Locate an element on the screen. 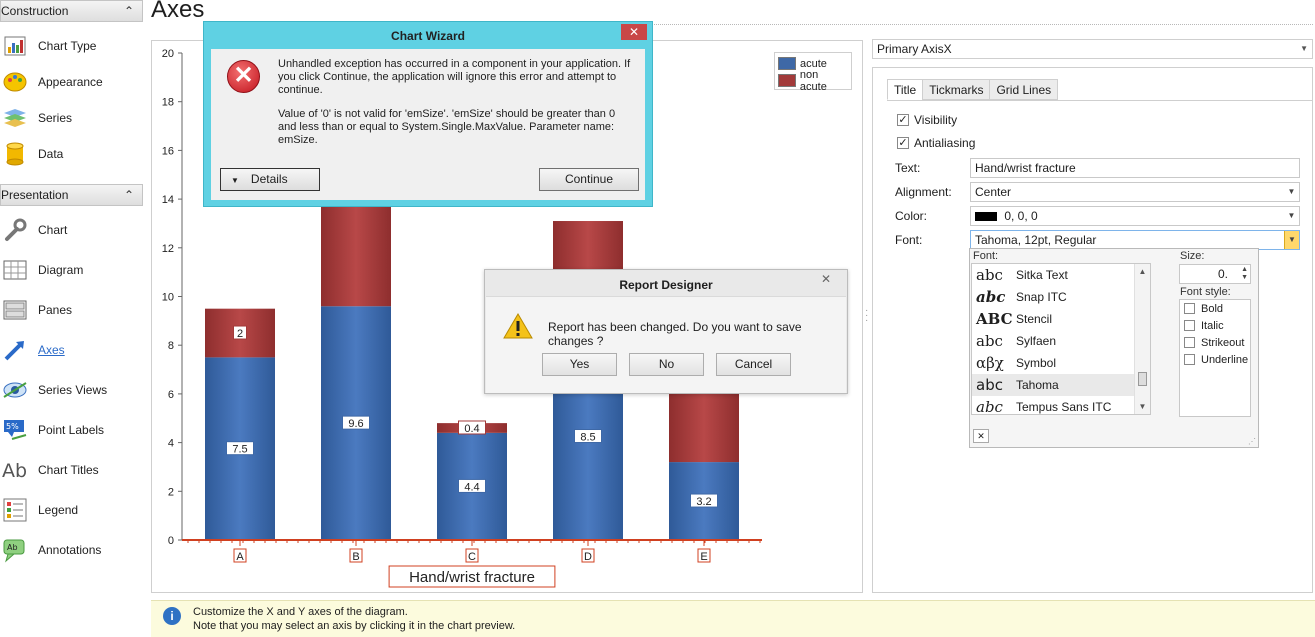 The height and width of the screenshot is (637, 1315). data-icon is located at coordinates (15, 154).